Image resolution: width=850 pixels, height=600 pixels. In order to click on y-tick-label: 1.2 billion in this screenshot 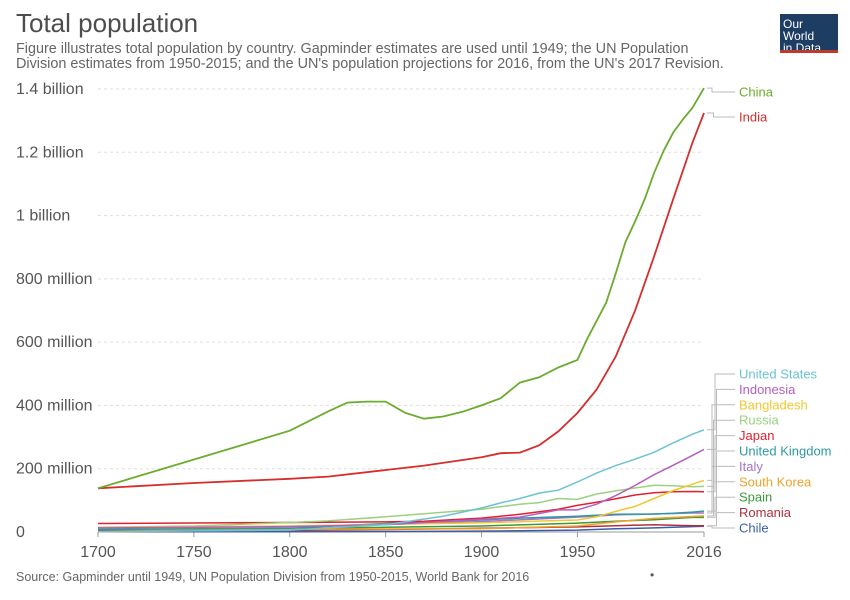, I will do `click(50, 152)`.